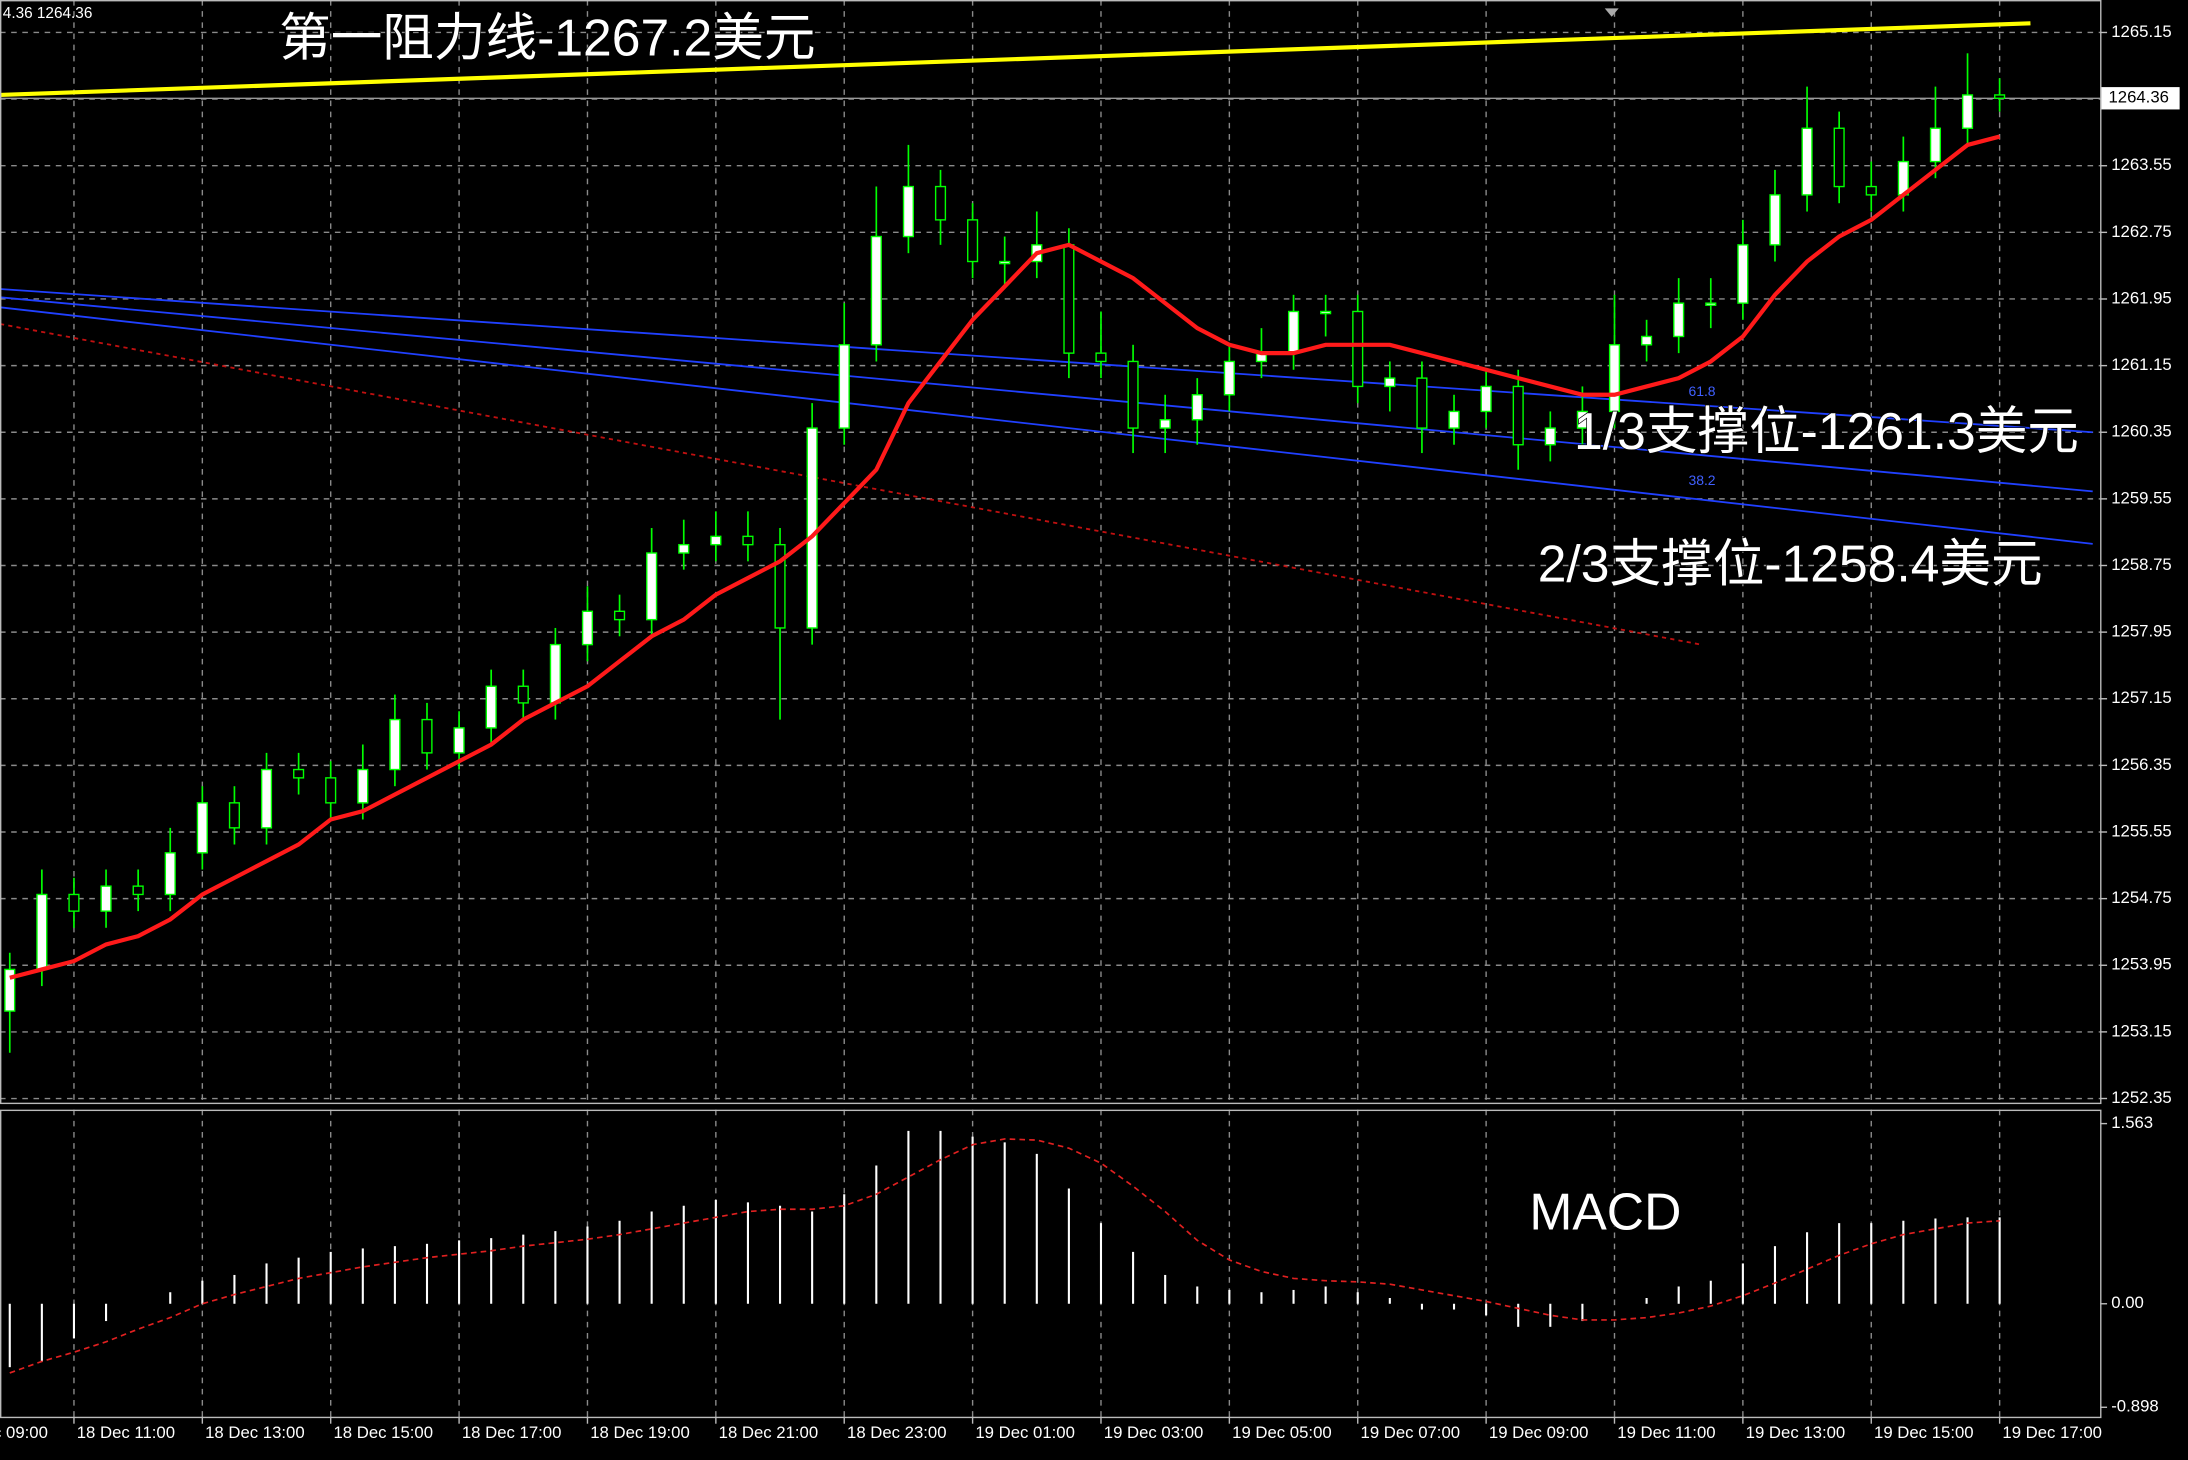 Image resolution: width=2188 pixels, height=1460 pixels. What do you see at coordinates (2141, 564) in the screenshot?
I see `y-tick-label: 1258.75` at bounding box center [2141, 564].